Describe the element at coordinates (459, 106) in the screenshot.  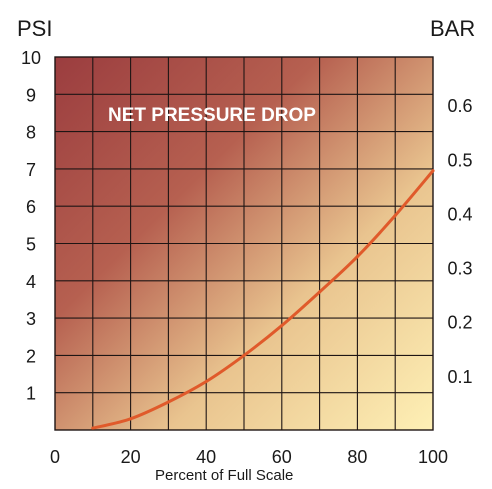
I see `y-right-tick-label: 0.6` at that location.